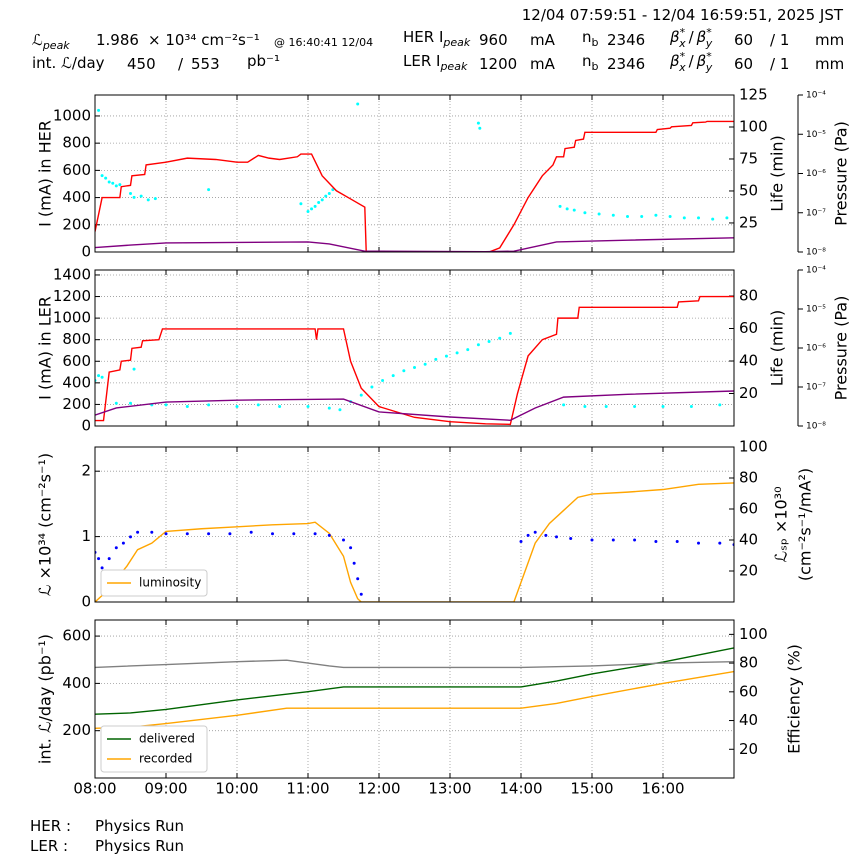 This screenshot has width=864, height=864. I want to click on beam-current: 1200, so click(498, 64).